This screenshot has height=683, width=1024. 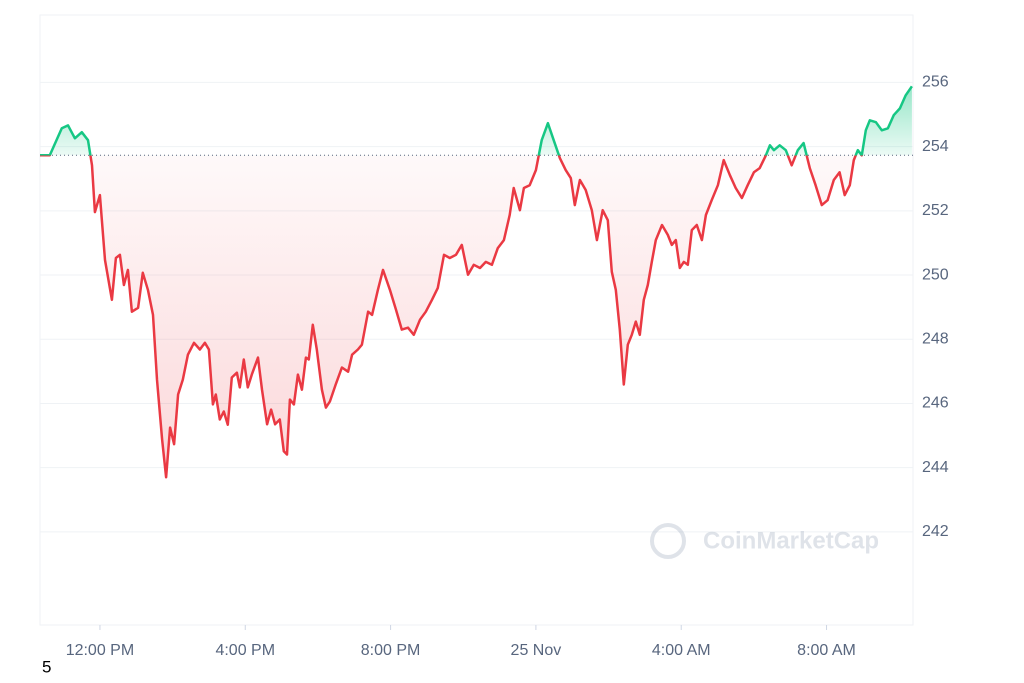 I want to click on x-tick-label: 8:00 AM, so click(x=826, y=650).